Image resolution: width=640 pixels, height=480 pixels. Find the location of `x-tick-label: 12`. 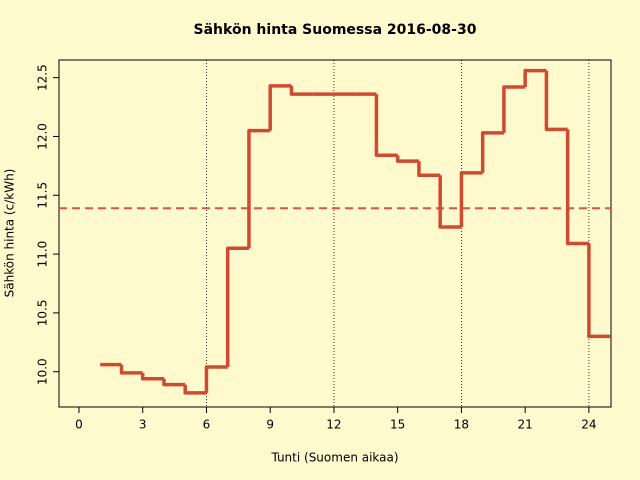

x-tick-label: 12 is located at coordinates (333, 425).